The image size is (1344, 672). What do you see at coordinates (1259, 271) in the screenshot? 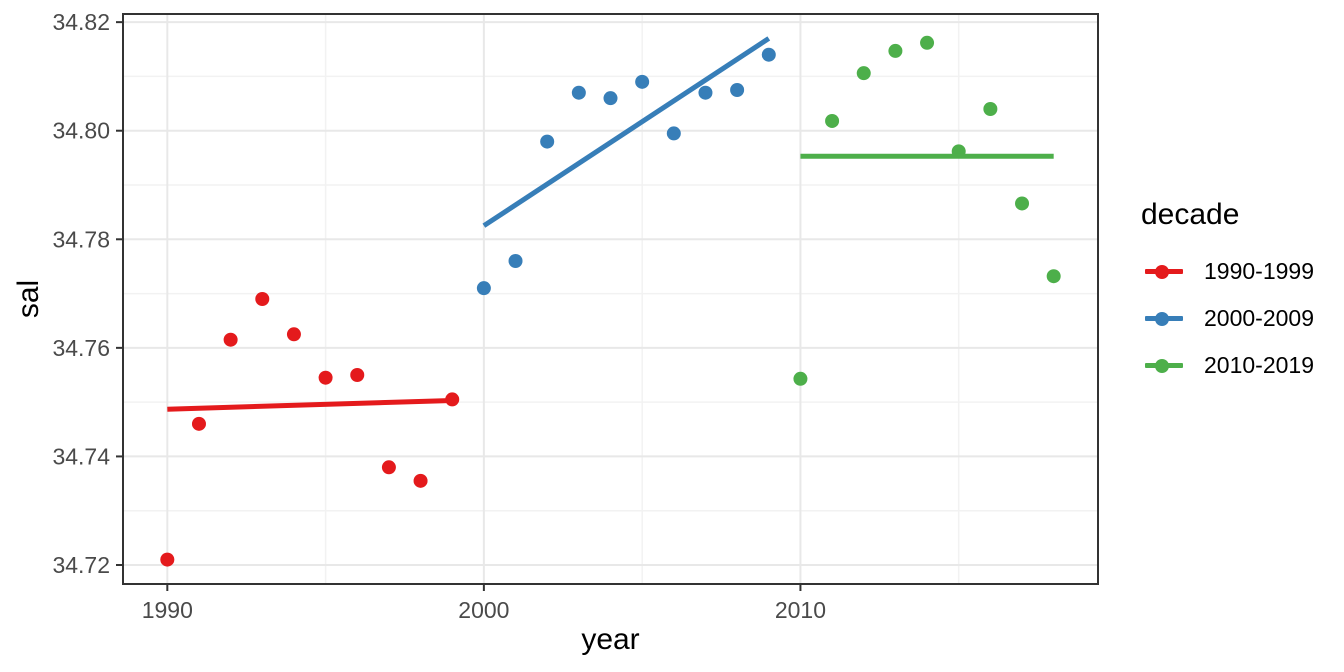
I see `legend-item-label: 1990-1999` at bounding box center [1259, 271].